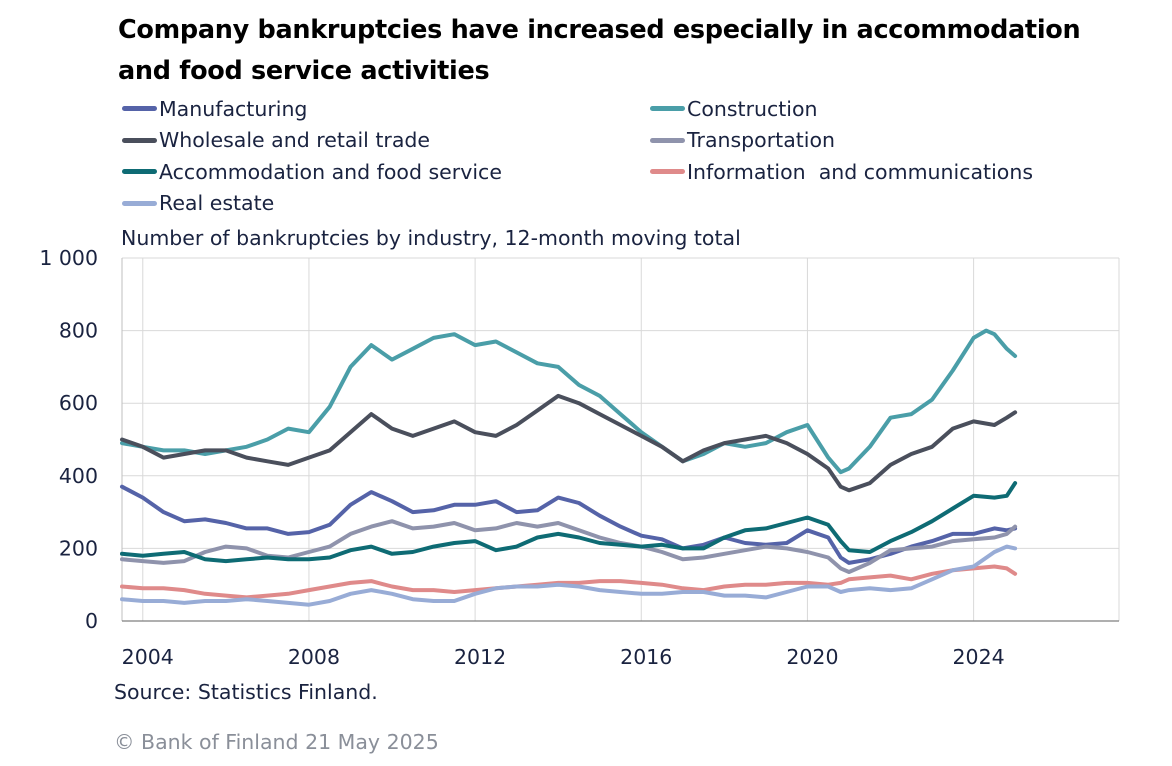 The height and width of the screenshot is (766, 1172). What do you see at coordinates (246, 692) in the screenshot?
I see `source-note: Source: Statistics Finland.` at bounding box center [246, 692].